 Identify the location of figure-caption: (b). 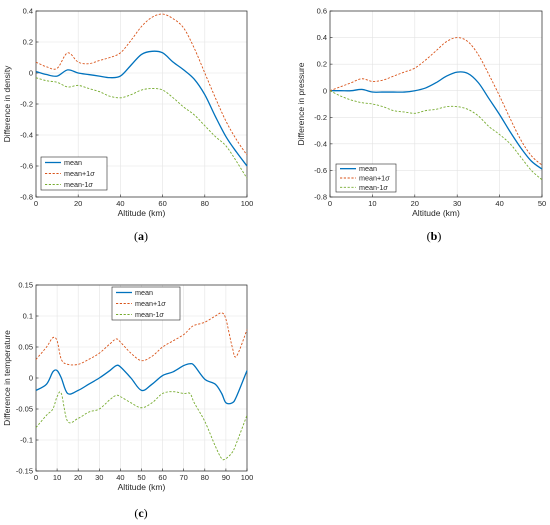
(434, 236).